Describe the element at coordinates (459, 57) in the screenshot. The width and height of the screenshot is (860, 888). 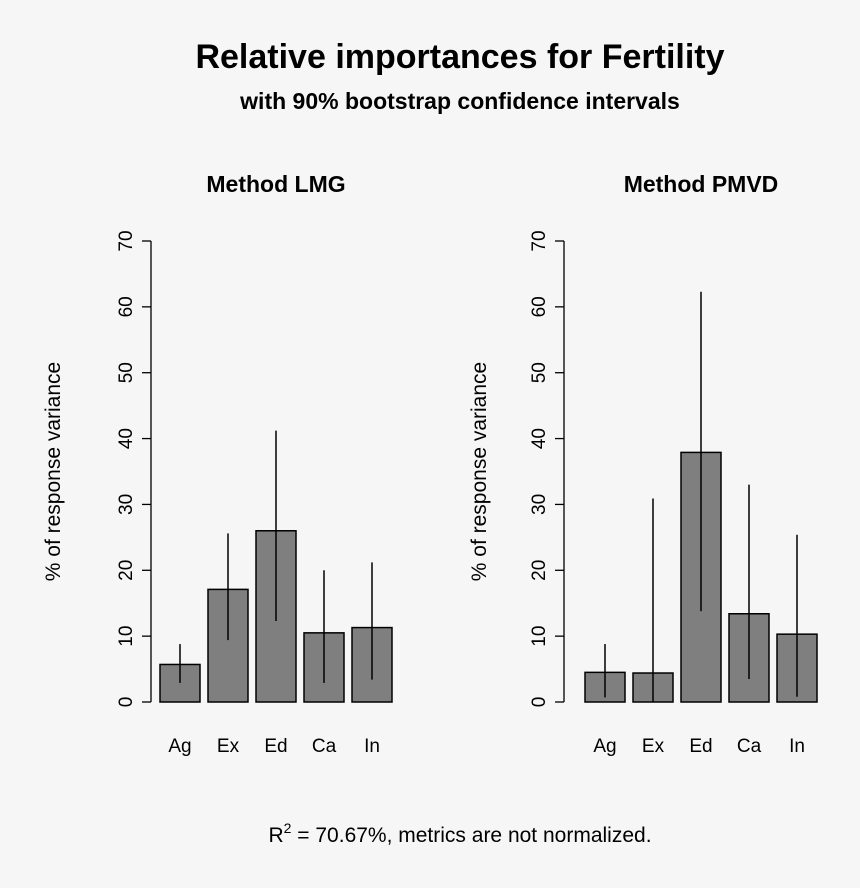
I see `chart-title: Relative importances for Fertility` at that location.